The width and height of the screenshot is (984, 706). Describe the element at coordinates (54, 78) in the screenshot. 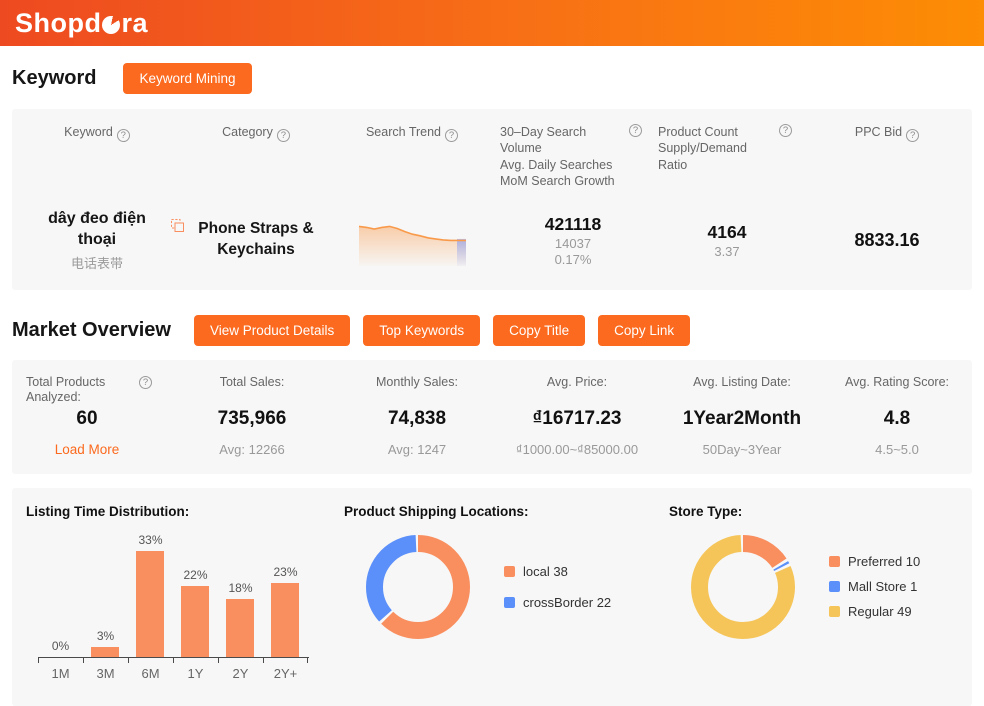

I see `keyword-section-title: Keyword` at that location.